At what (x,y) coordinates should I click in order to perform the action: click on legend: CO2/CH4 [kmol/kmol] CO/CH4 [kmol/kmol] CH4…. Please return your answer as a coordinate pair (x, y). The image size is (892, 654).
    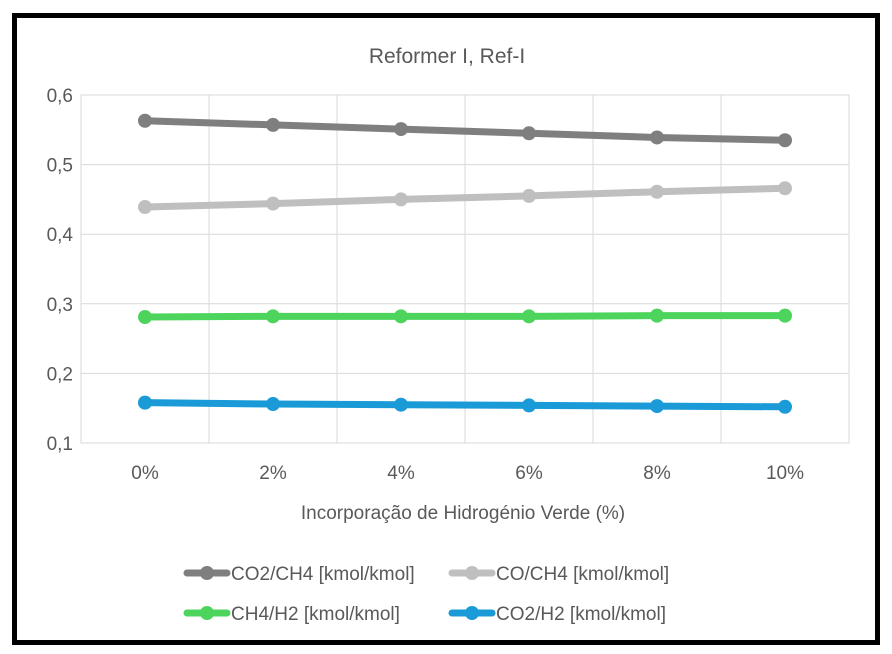
    Looking at the image, I should click on (426, 594).